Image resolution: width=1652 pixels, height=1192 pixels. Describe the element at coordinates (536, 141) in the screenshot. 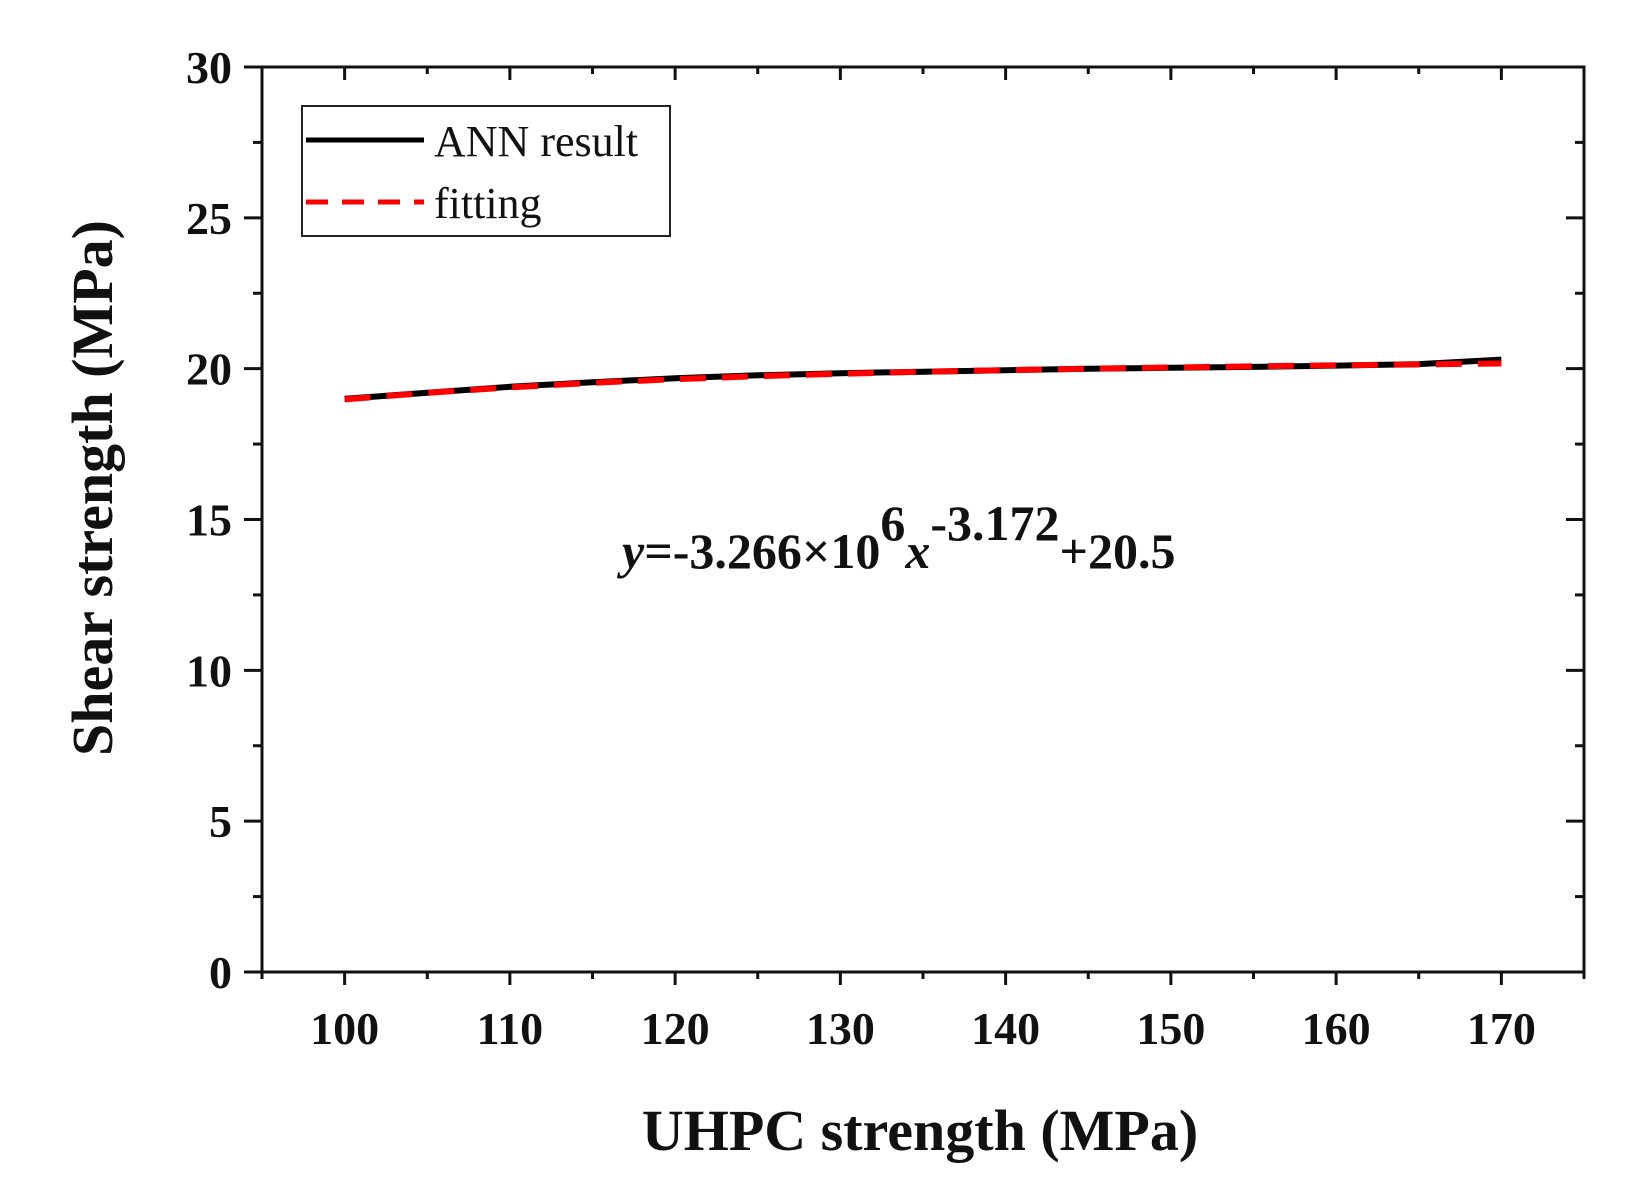

I see `legend-label-ann: ANN result` at that location.